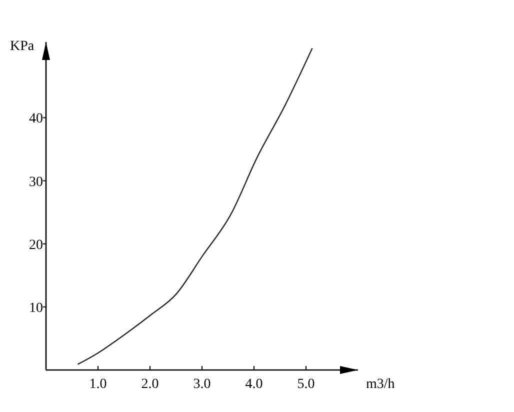 This screenshot has height=412, width=514. What do you see at coordinates (254, 384) in the screenshot?
I see `x-tick-label: 4.0` at bounding box center [254, 384].